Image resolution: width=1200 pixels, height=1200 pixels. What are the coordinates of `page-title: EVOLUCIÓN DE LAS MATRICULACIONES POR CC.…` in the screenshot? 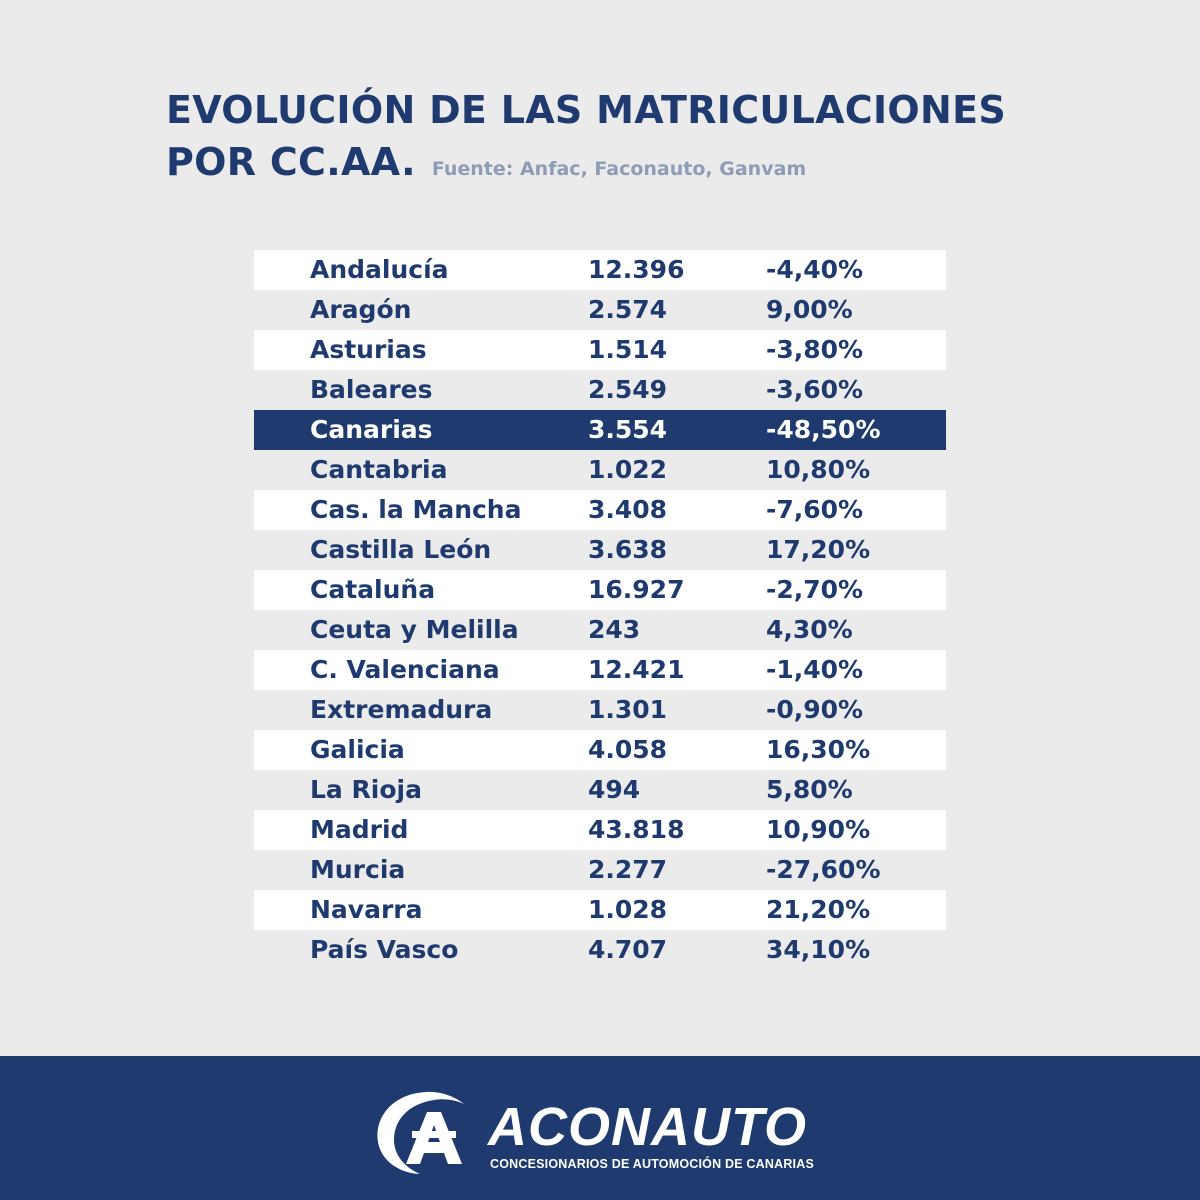 It's located at (586, 139).